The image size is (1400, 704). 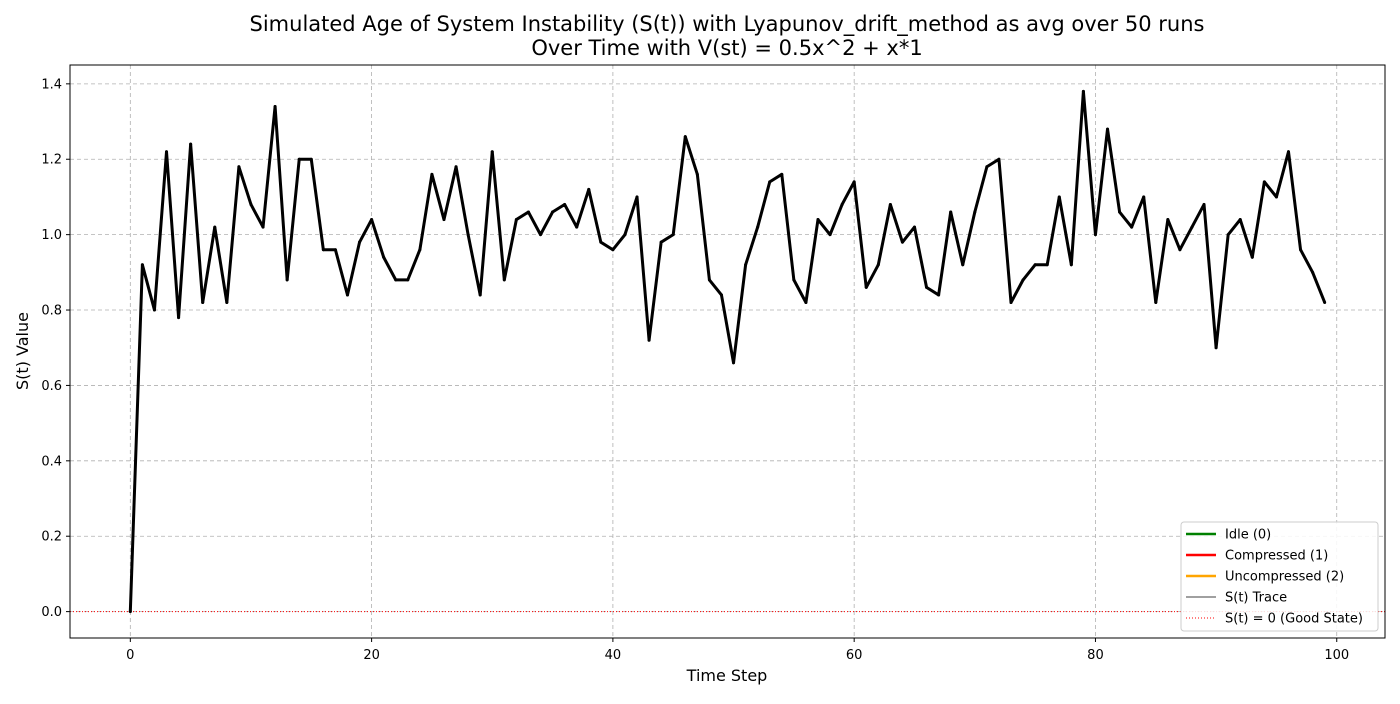 I want to click on y-tick-label: 1.0, so click(x=51, y=235).